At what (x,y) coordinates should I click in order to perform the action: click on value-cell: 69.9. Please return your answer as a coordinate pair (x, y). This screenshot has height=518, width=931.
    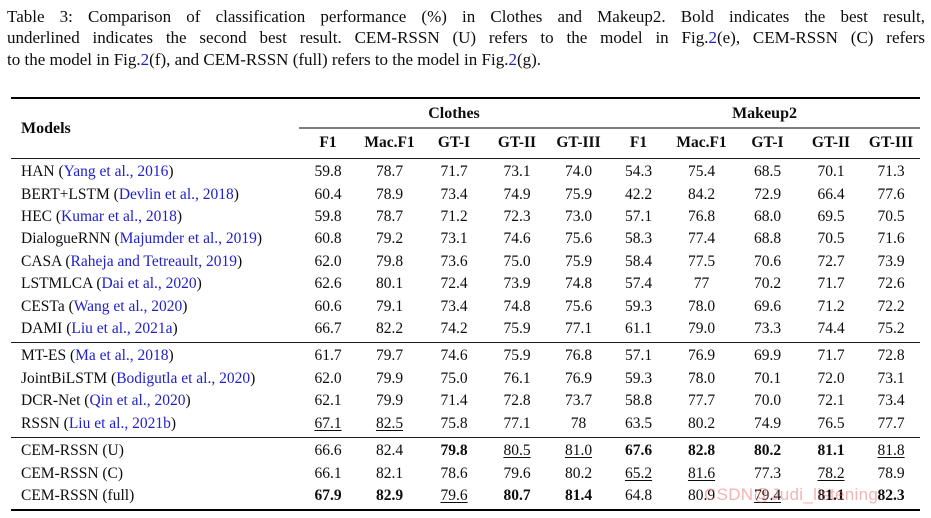
    Looking at the image, I should click on (767, 356).